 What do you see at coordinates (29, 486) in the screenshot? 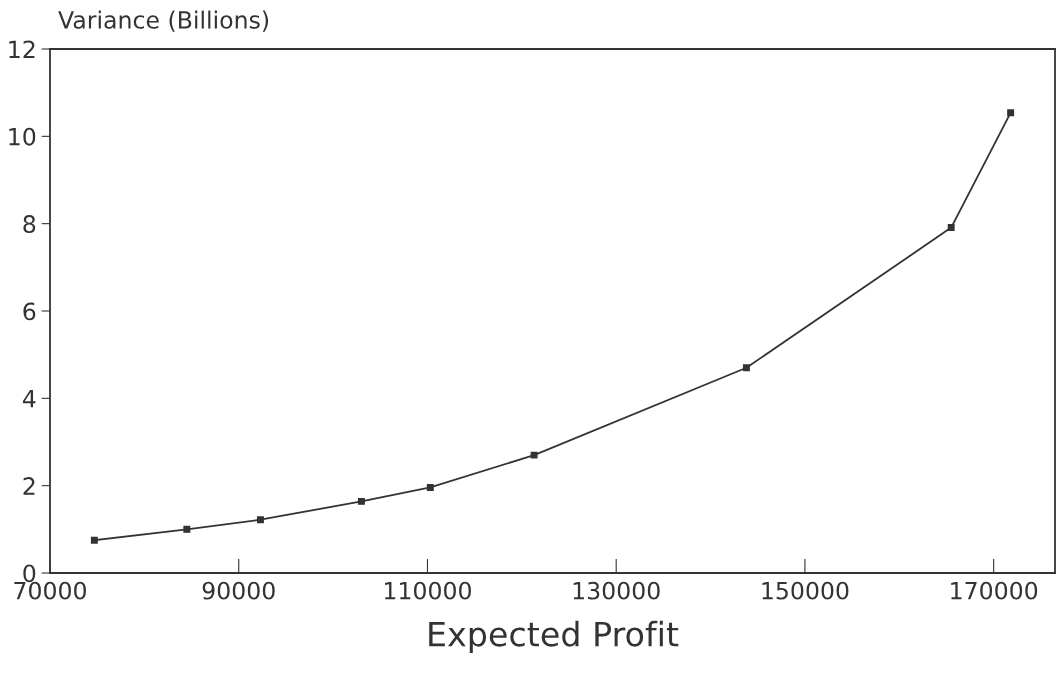
I see `y-tick-label: 2` at bounding box center [29, 486].